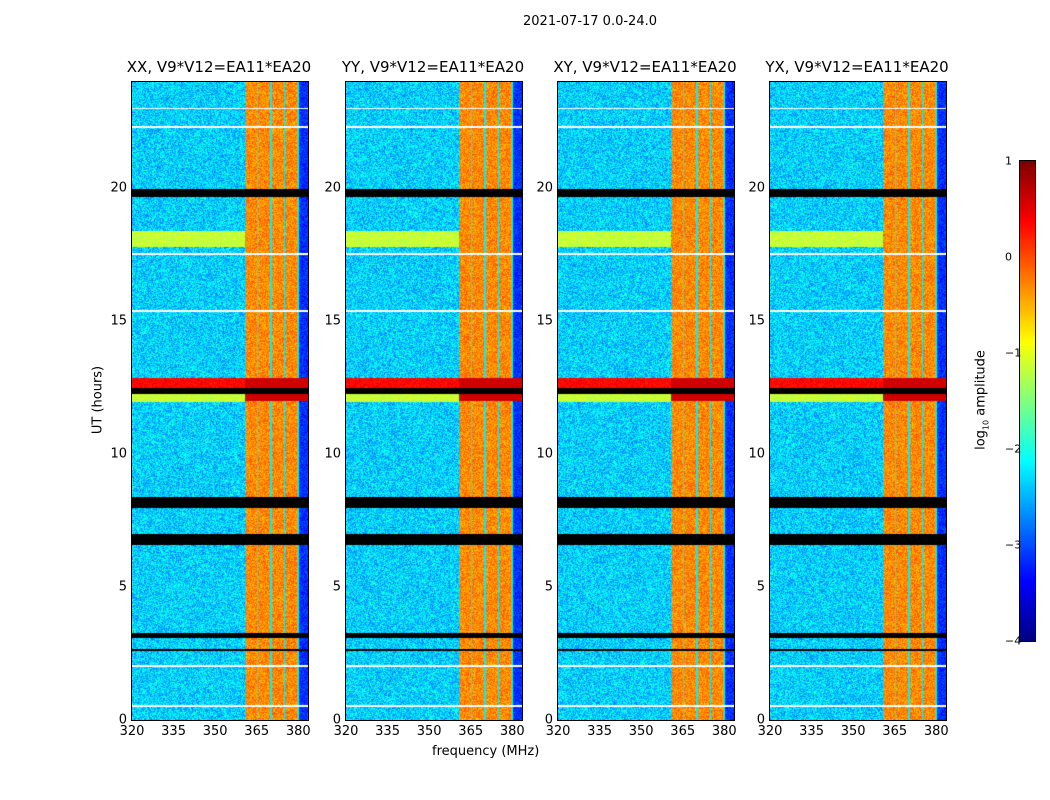 The width and height of the screenshot is (1050, 800). What do you see at coordinates (434, 401) in the screenshot?
I see `heatmap-panel-yy` at bounding box center [434, 401].